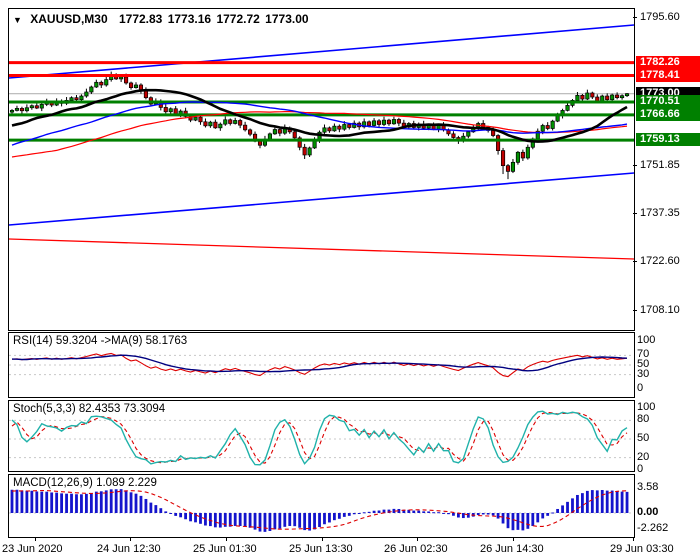  I want to click on stoch-k-line, so click(319, 438).